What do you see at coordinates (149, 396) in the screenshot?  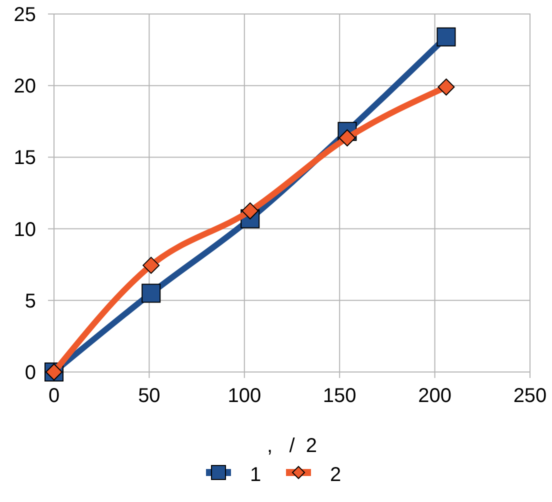 I see `x-tick-label: 50` at bounding box center [149, 396].